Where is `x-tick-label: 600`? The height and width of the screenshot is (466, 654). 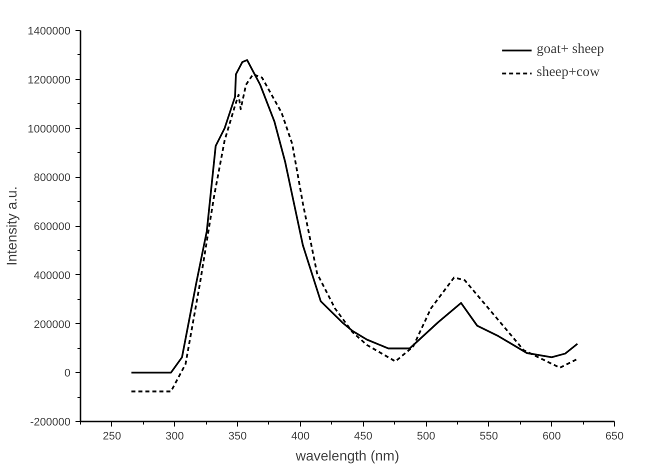
x-tick-label: 600 is located at coordinates (551, 436).